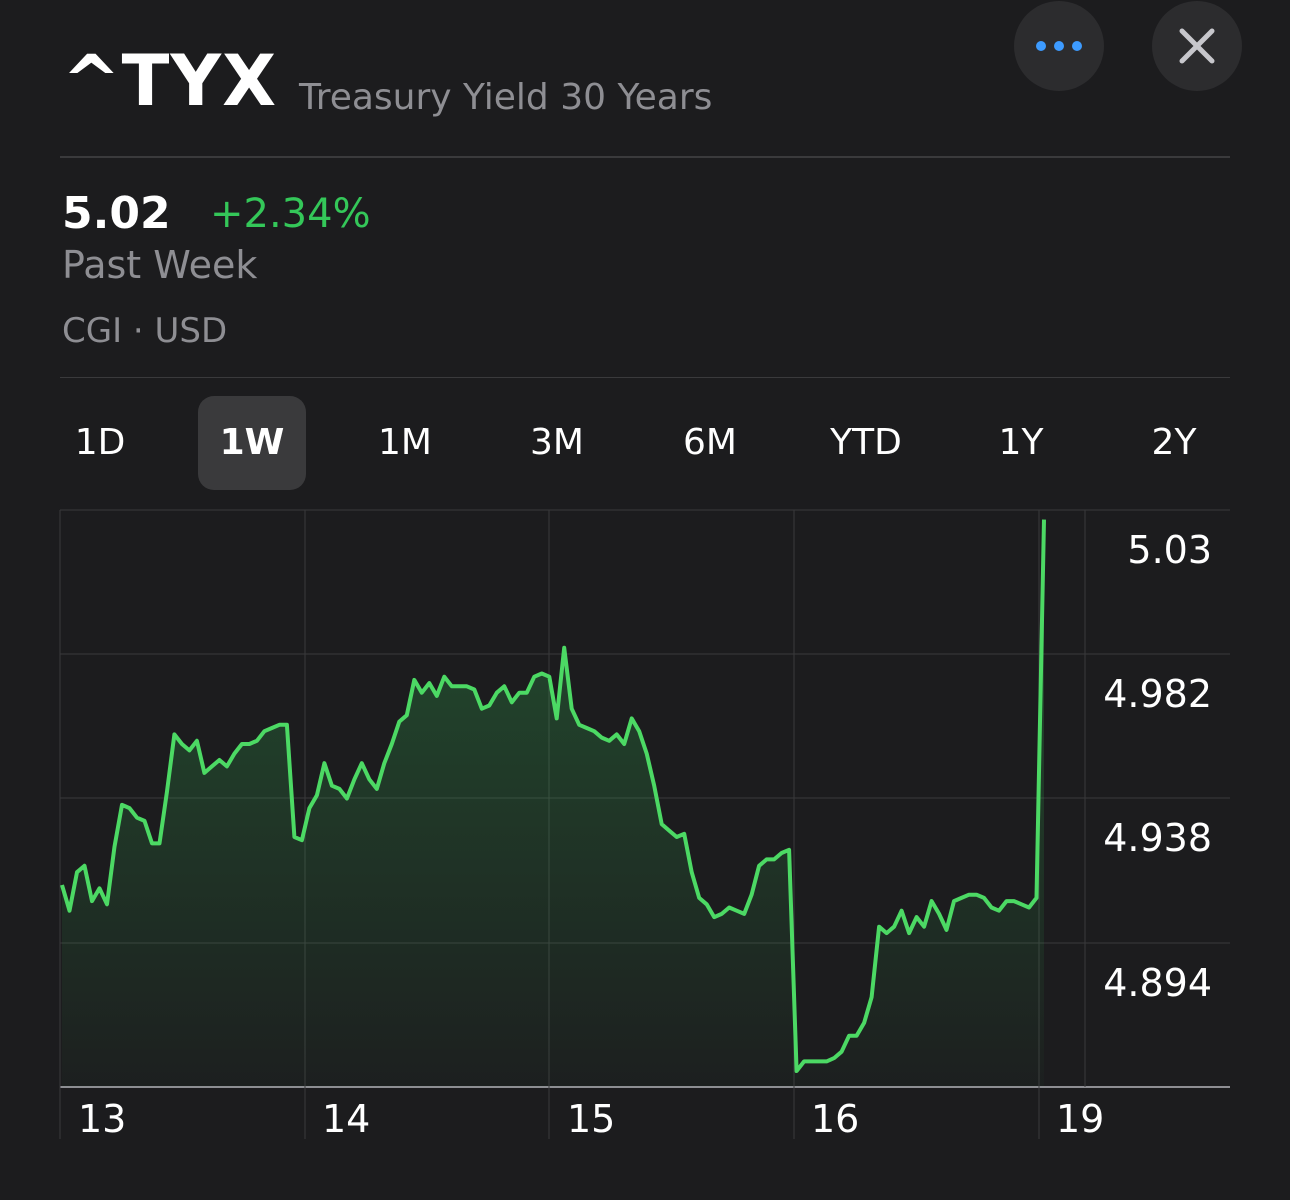 This screenshot has height=1200, width=1290. I want to click on range-ytd: YTD, so click(866, 442).